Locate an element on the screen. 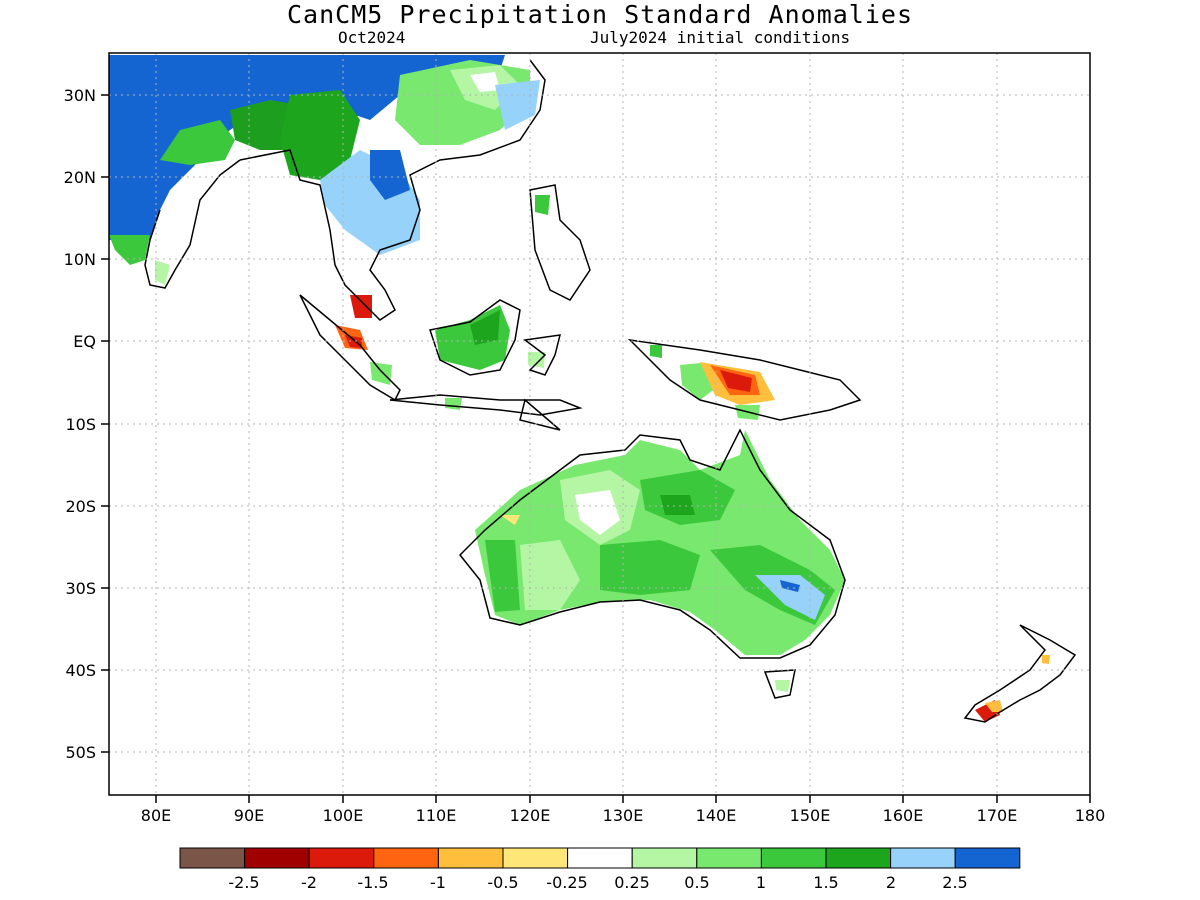 The image size is (1200, 900). latitude-labels: 30N 20N 10N EQ 10S 20S 30S 40S 50S is located at coordinates (80, 424).